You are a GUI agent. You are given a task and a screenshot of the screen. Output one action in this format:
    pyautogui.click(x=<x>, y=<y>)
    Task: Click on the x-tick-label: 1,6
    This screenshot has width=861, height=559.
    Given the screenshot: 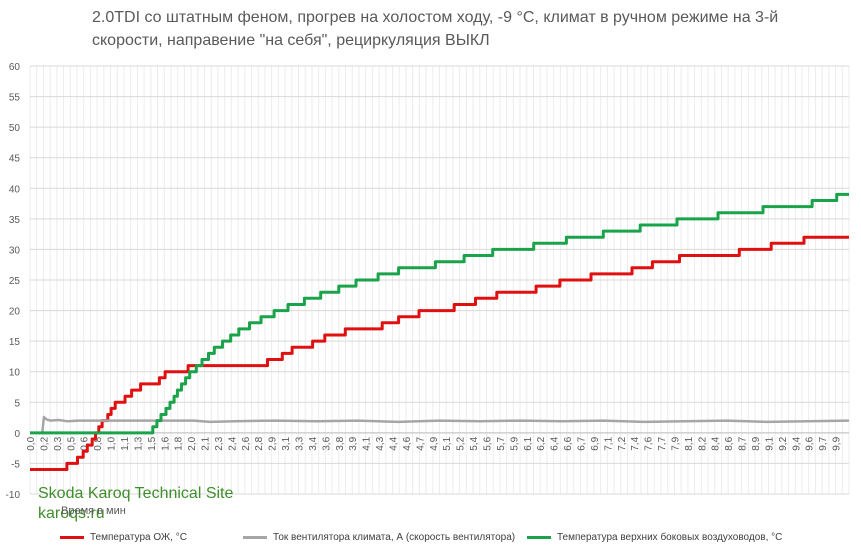 What is the action you would take?
    pyautogui.click(x=165, y=443)
    